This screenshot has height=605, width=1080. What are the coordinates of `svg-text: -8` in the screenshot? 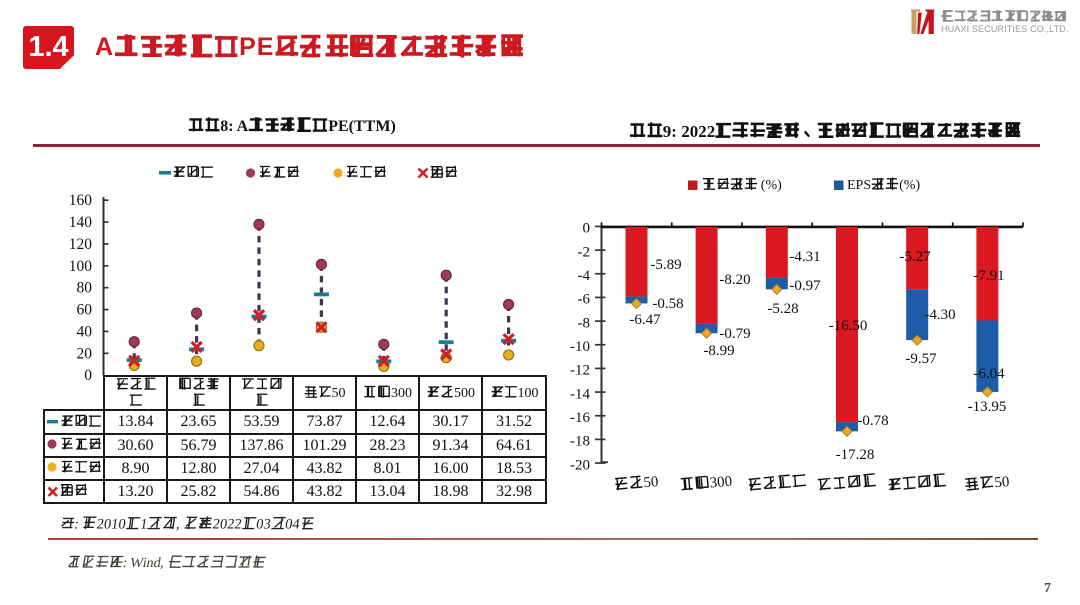 It's located at (584, 323).